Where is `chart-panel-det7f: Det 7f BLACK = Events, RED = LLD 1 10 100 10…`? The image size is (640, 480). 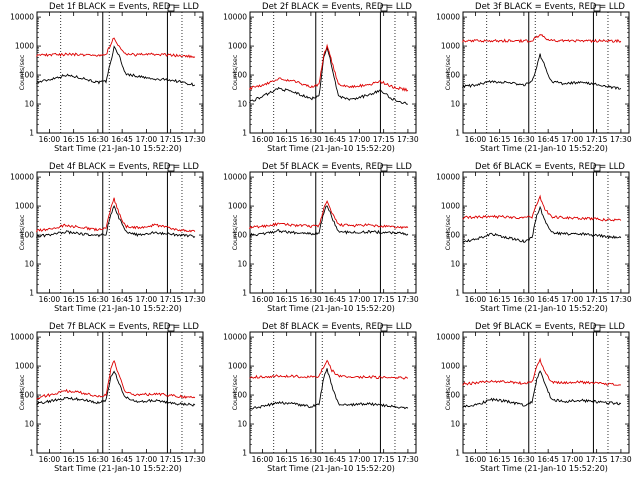 chart-panel-det7f: Det 7f BLACK = Events, RED = LLD 1 10 100 10… is located at coordinates (106, 400).